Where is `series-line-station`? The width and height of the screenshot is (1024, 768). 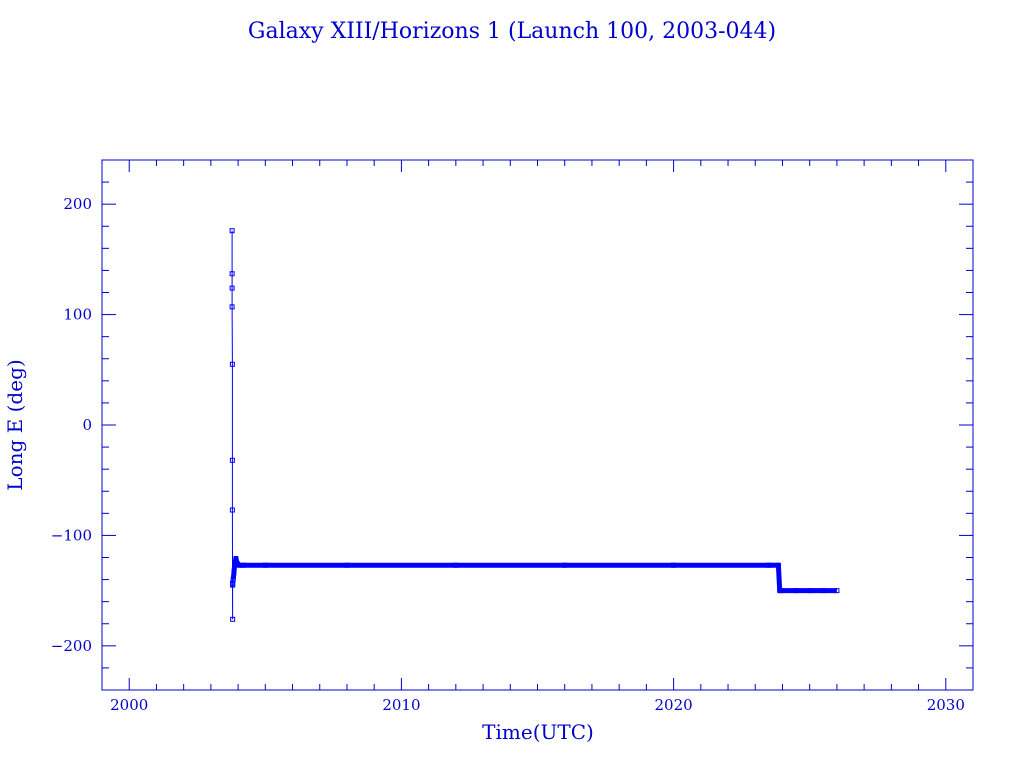
series-line-station is located at coordinates (533, 575).